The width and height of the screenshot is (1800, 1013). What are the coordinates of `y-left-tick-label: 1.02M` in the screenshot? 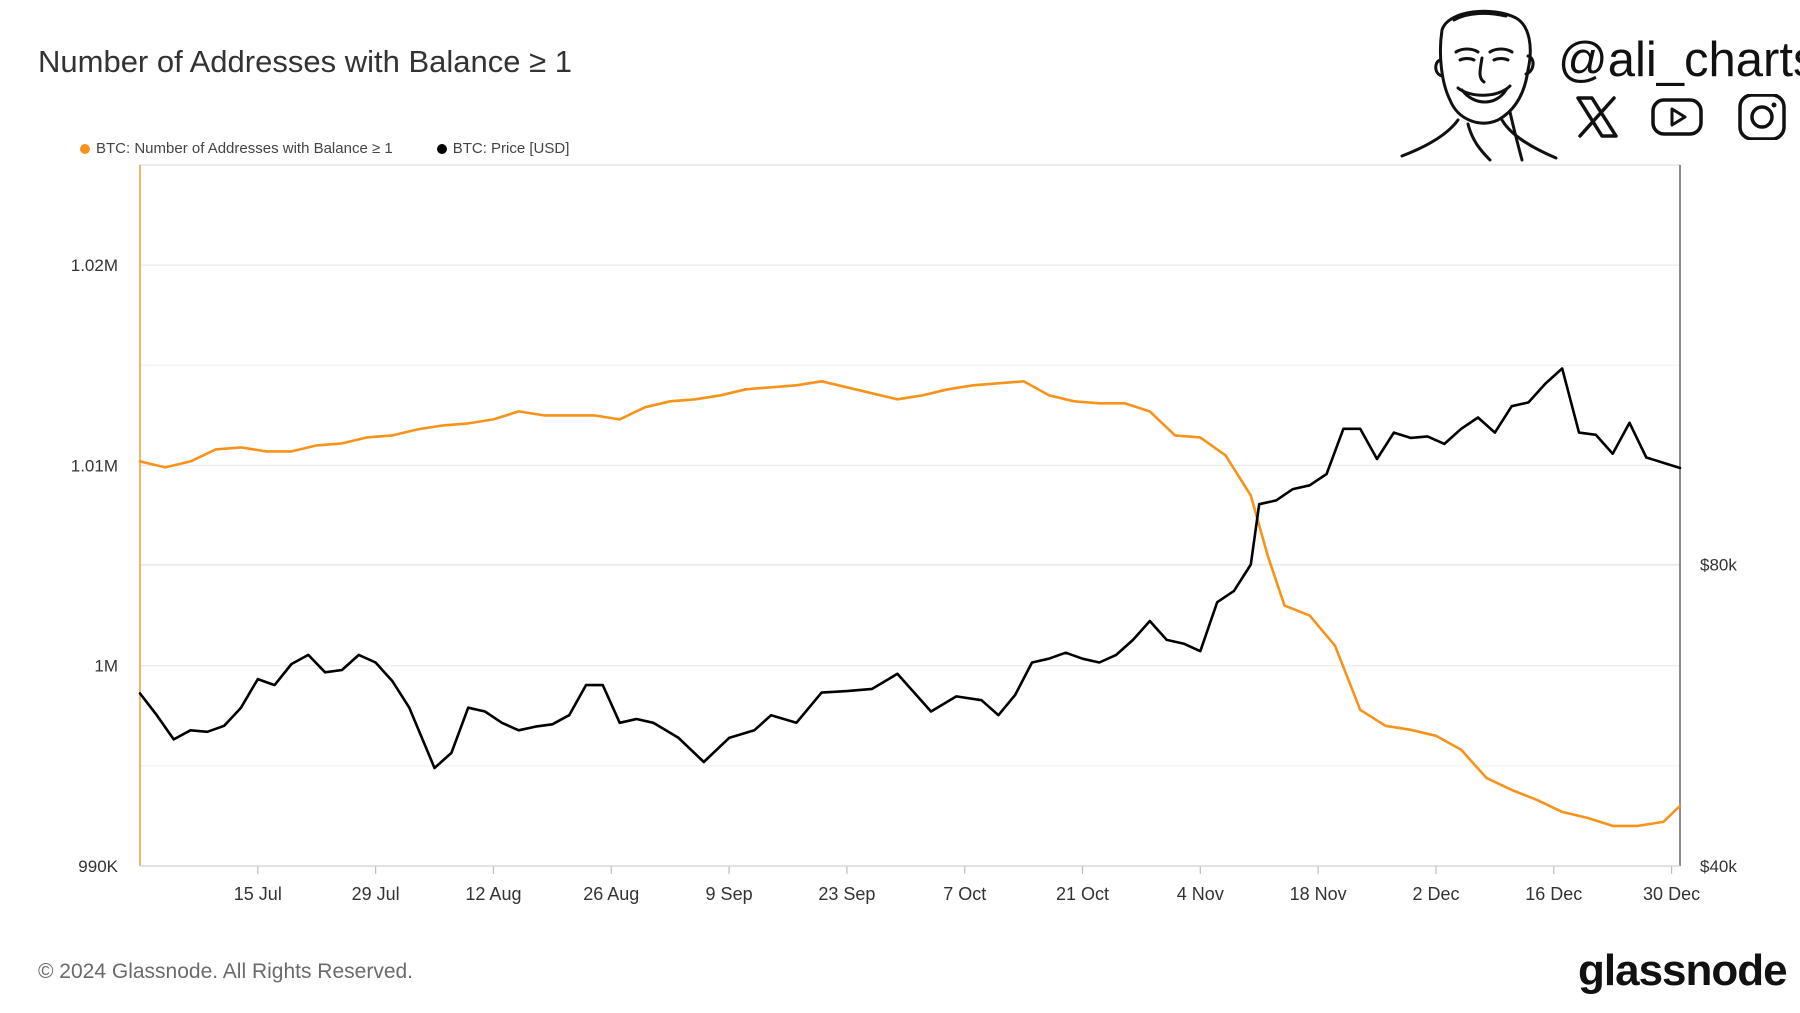 It's located at (94, 265).